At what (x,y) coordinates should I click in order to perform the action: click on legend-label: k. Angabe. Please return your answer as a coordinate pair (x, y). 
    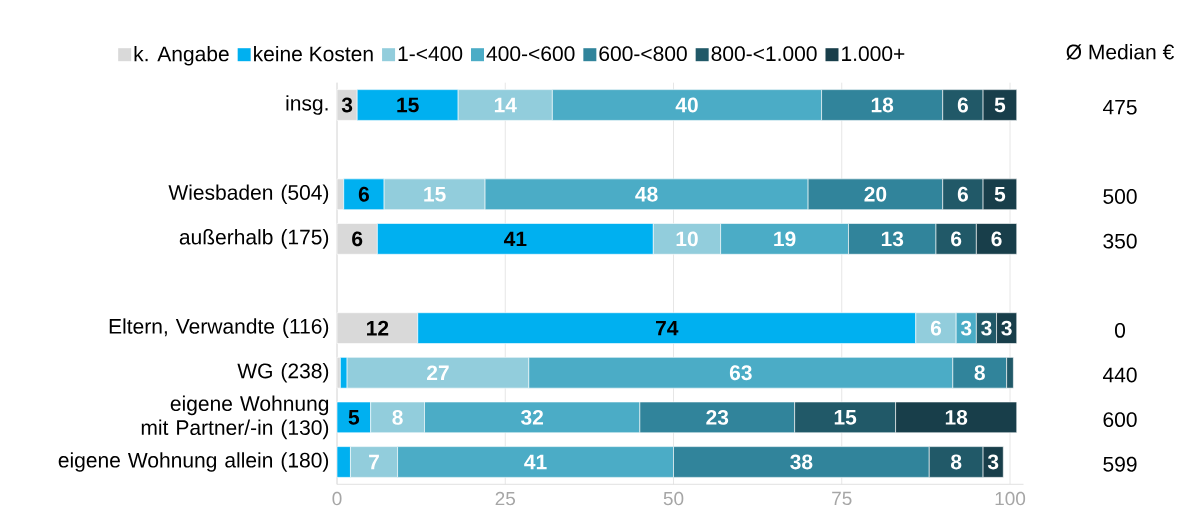
    Looking at the image, I should click on (181, 55).